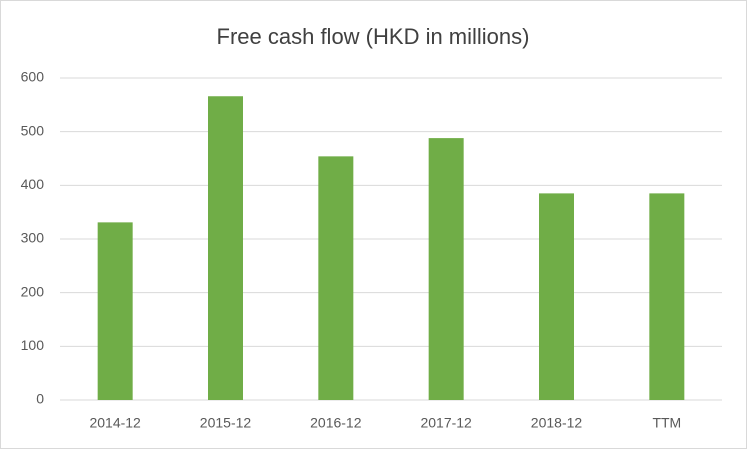 The height and width of the screenshot is (449, 747). What do you see at coordinates (33, 291) in the screenshot?
I see `y-tick-label: 200` at bounding box center [33, 291].